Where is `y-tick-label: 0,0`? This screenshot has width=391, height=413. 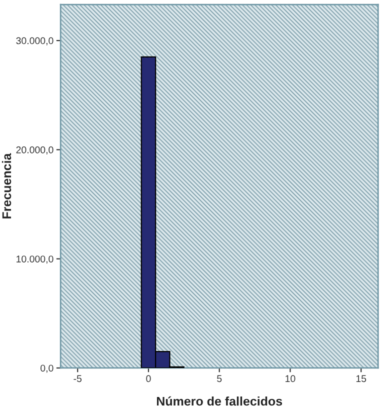
y-tick-label: 0,0 is located at coordinates (47, 368).